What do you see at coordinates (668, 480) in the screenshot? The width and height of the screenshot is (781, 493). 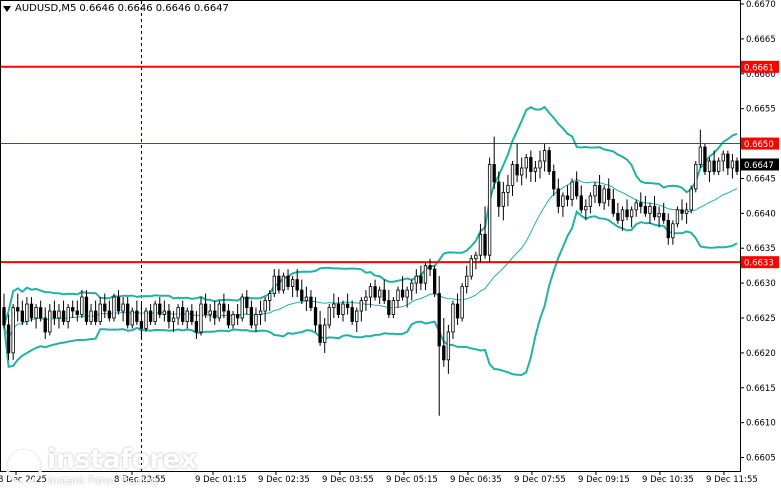 I see `x-tick-label: 9 Dec 10:35` at bounding box center [668, 480].